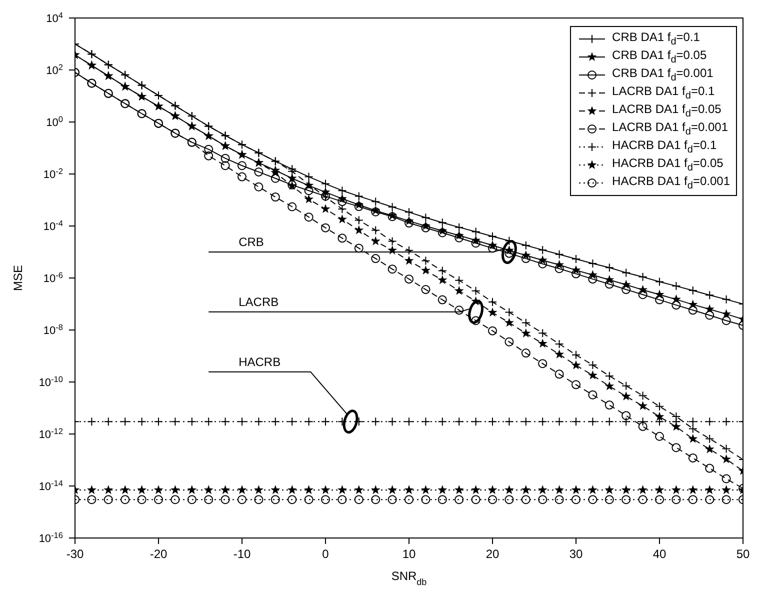 The image size is (759, 597). Describe the element at coordinates (659, 554) in the screenshot. I see `x-tick-label: 40` at that location.